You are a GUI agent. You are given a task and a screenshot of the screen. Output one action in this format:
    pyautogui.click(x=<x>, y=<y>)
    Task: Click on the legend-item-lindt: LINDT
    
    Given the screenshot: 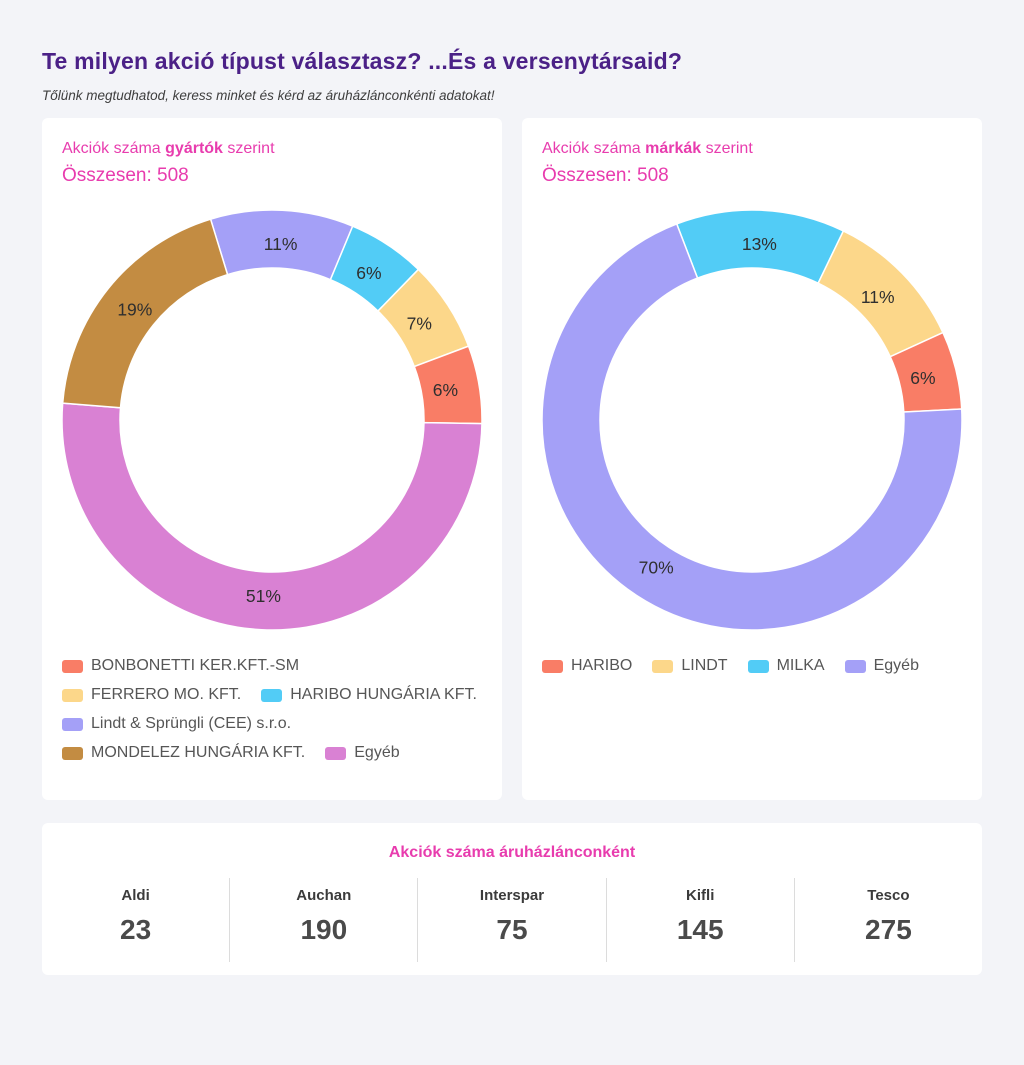 What is the action you would take?
    pyautogui.click(x=690, y=666)
    